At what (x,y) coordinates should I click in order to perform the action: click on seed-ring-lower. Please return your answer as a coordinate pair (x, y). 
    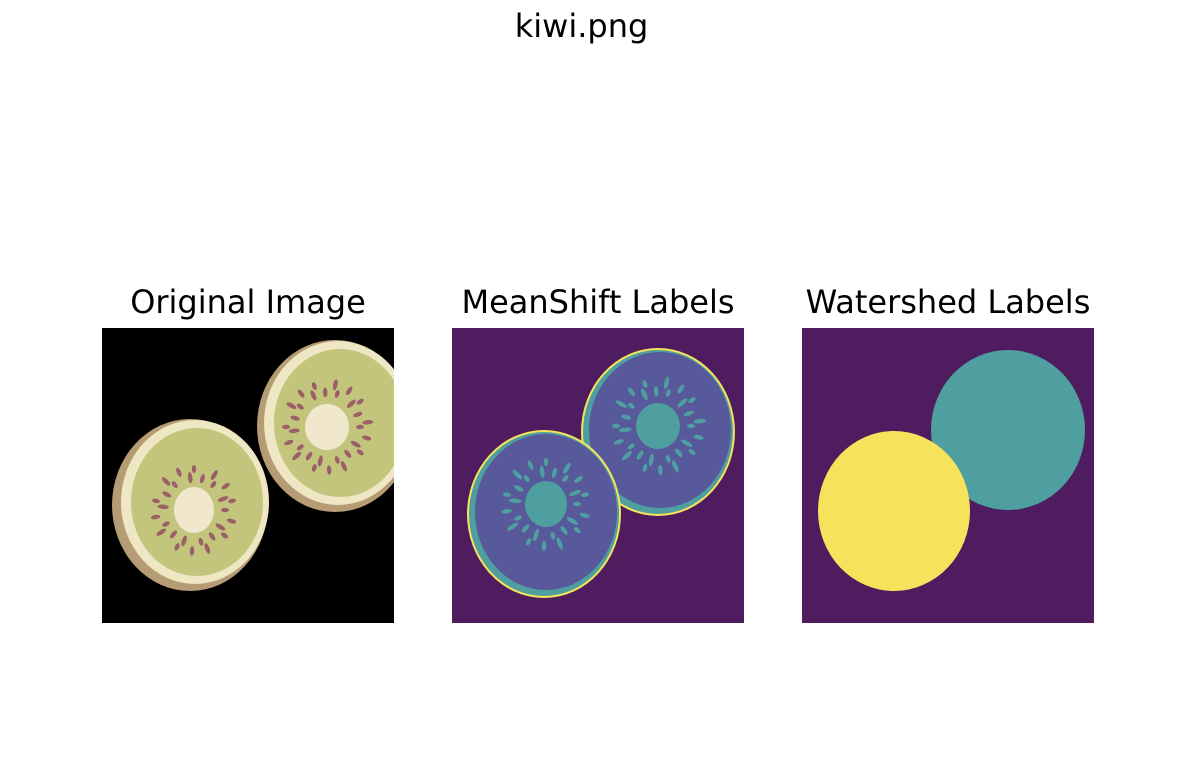
    Looking at the image, I should click on (193, 510).